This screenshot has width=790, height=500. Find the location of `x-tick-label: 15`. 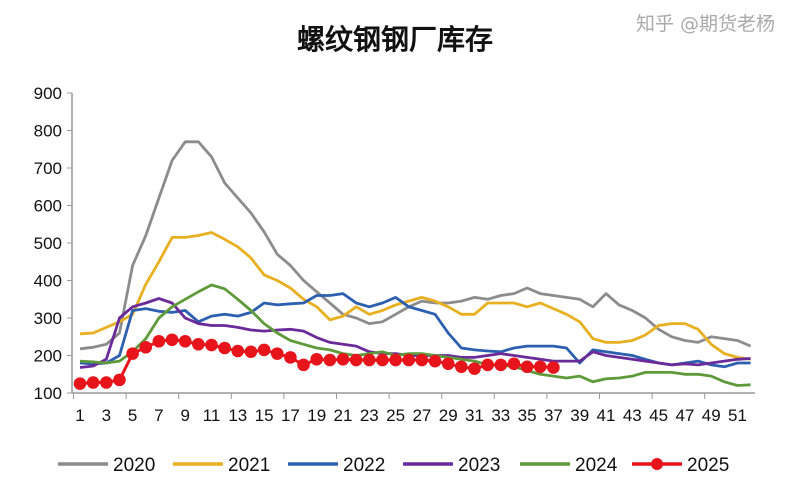

x-tick-label: 15 is located at coordinates (264, 415).